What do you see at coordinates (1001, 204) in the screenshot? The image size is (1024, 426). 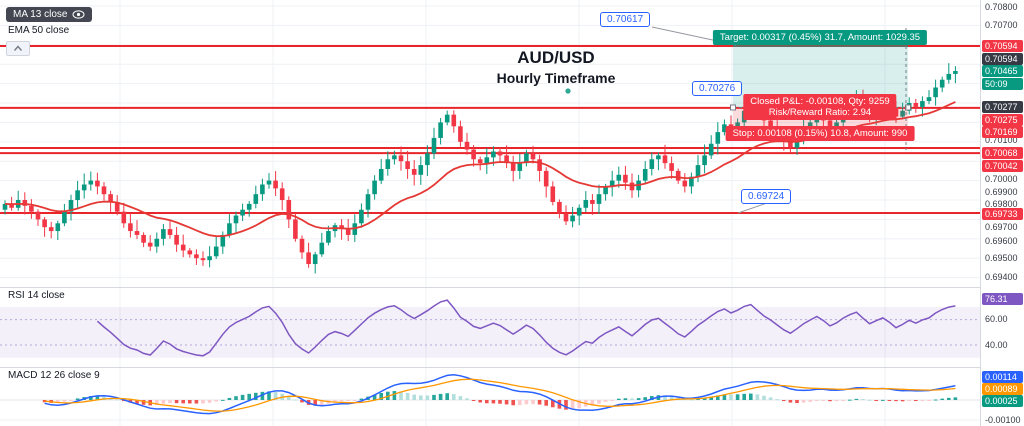 I see `axis-label: 0.69800` at bounding box center [1001, 204].